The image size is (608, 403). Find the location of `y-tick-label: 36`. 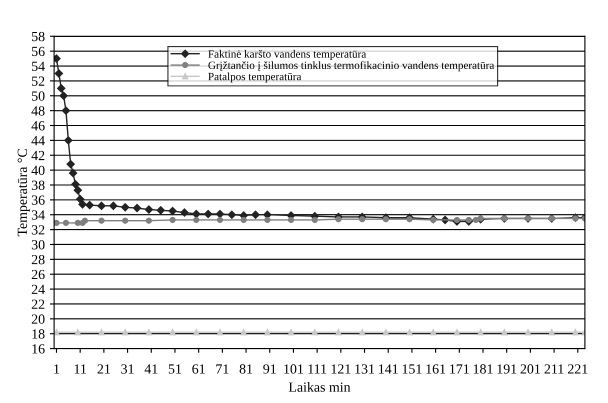

y-tick-label: 36 is located at coordinates (38, 200).